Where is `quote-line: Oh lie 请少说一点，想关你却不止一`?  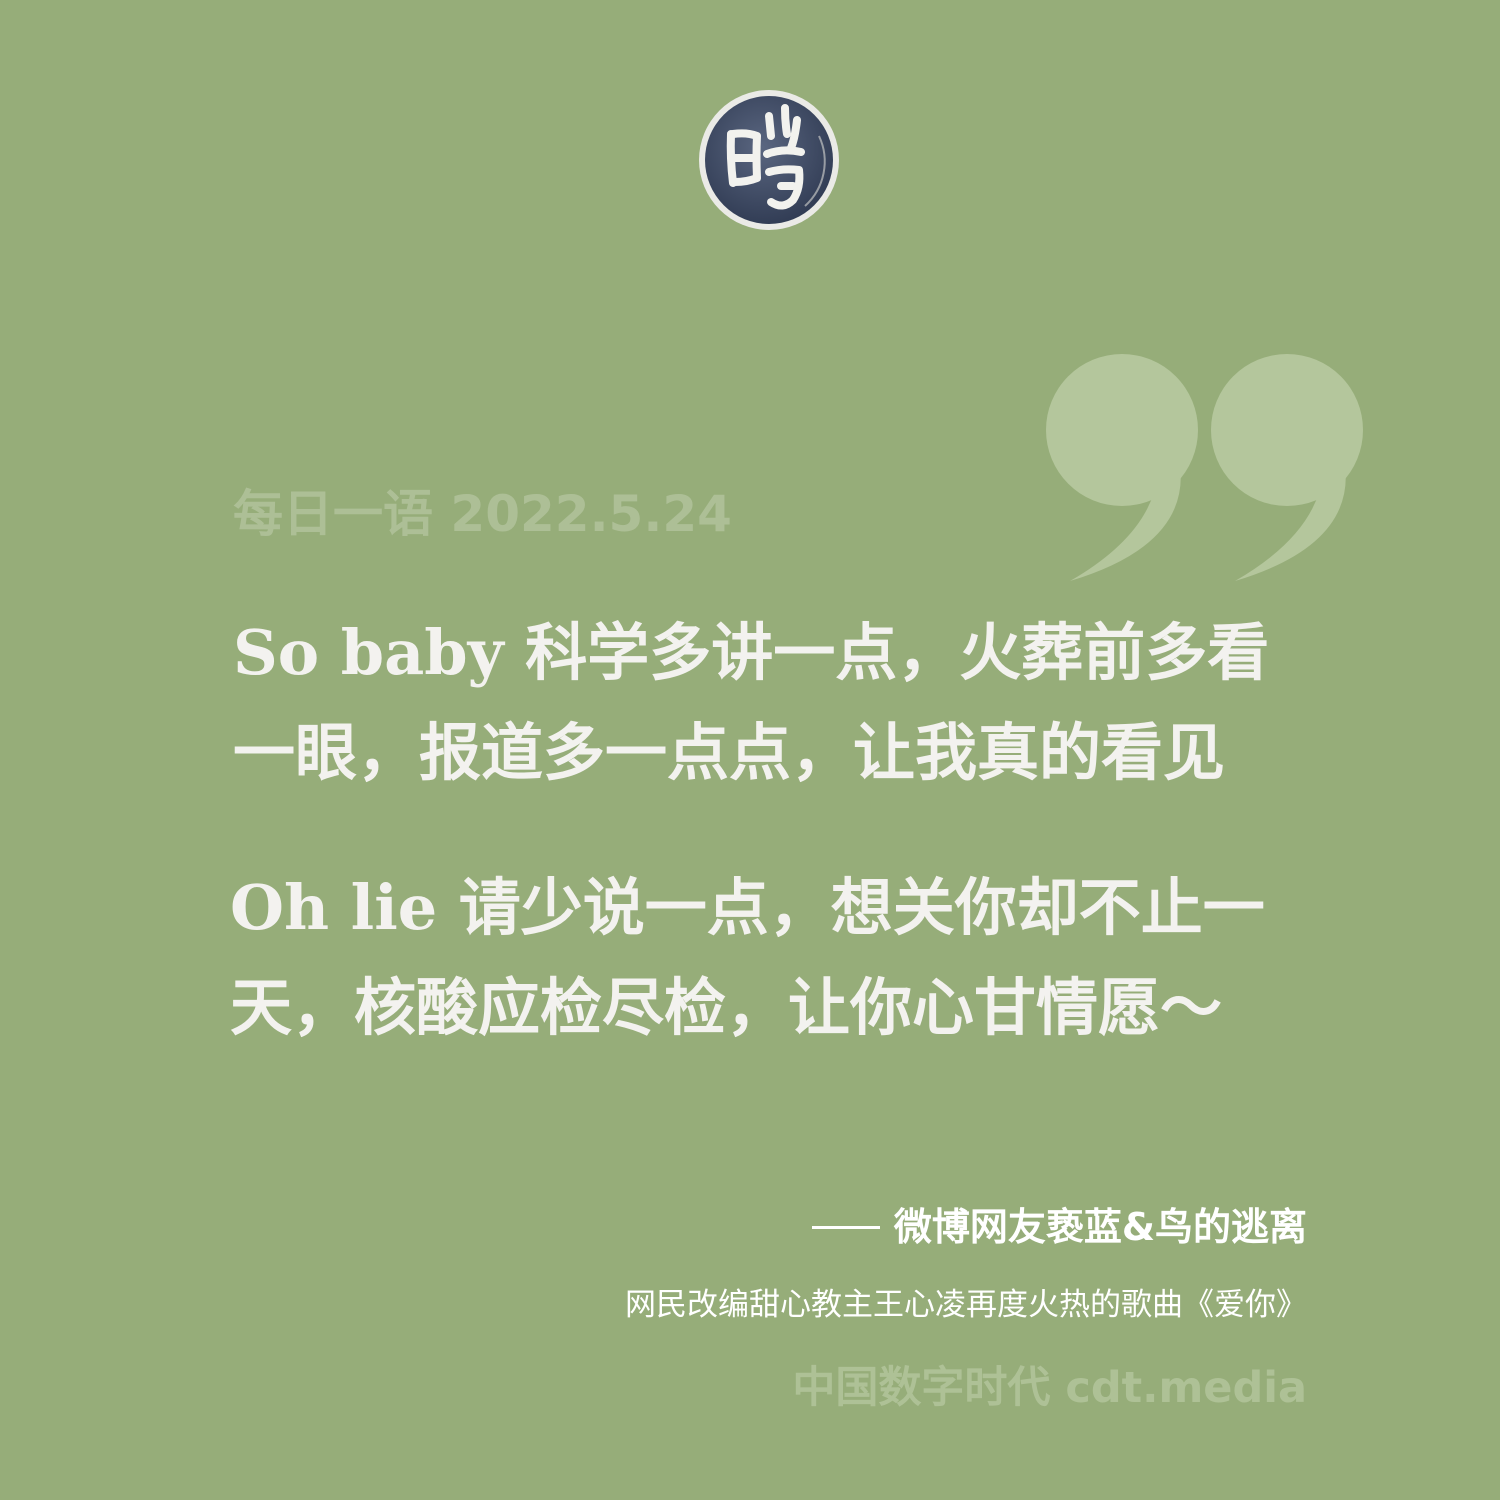
quote-line: Oh lie 请少说一点，想关你却不止一 is located at coordinates (747, 907).